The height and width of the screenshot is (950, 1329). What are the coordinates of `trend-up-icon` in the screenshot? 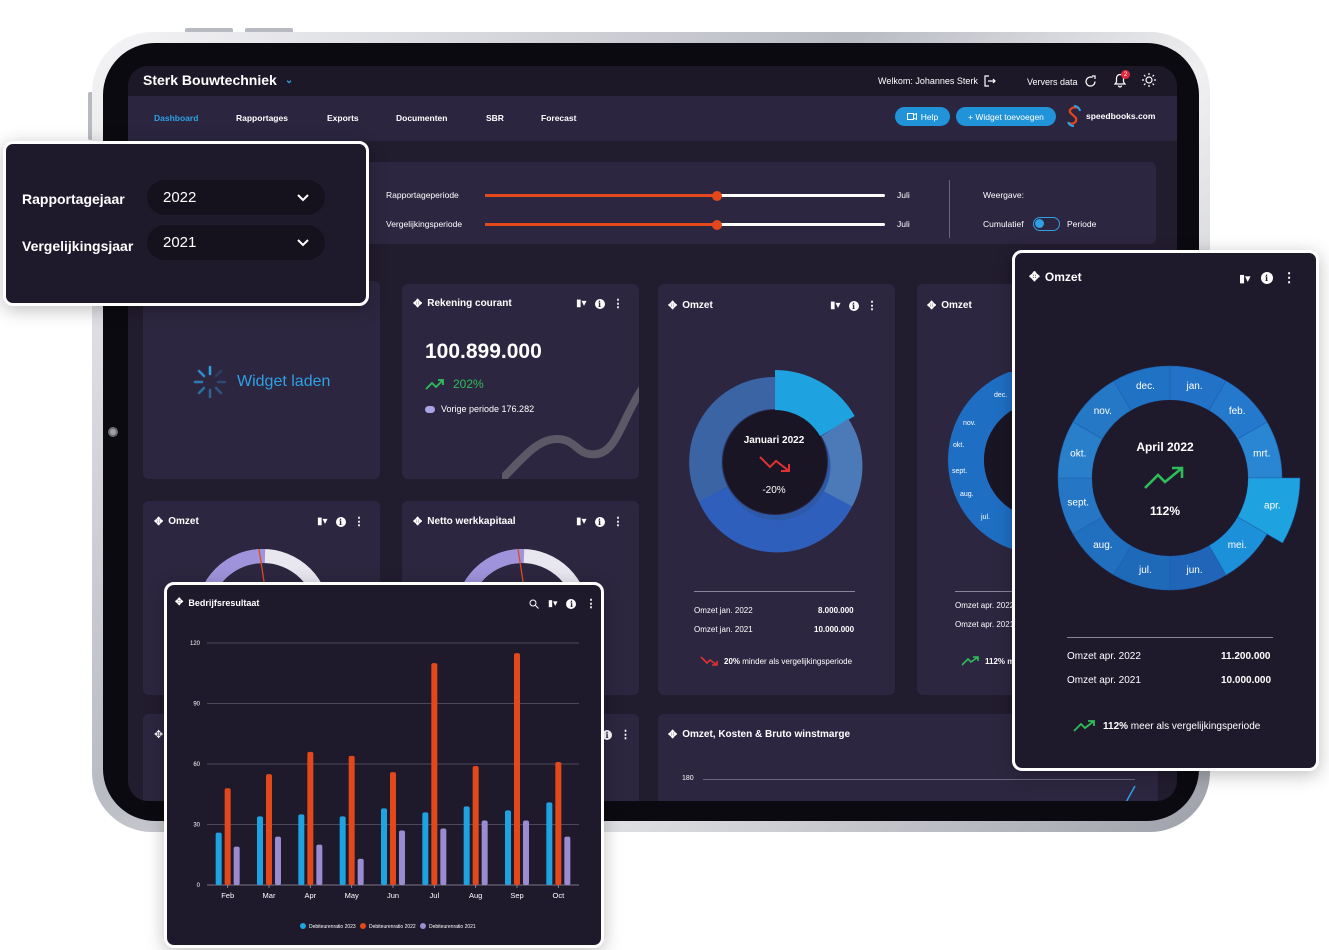 It's located at (1084, 726).